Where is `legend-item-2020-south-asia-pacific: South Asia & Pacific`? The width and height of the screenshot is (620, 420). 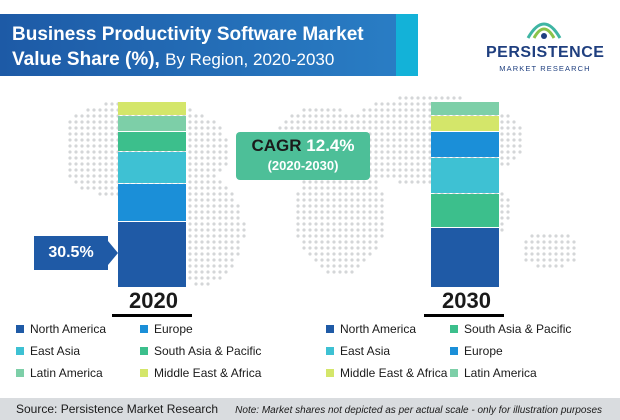
legend-item-2020-south-asia-pacific: South Asia & Pacific is located at coordinates (200, 351).